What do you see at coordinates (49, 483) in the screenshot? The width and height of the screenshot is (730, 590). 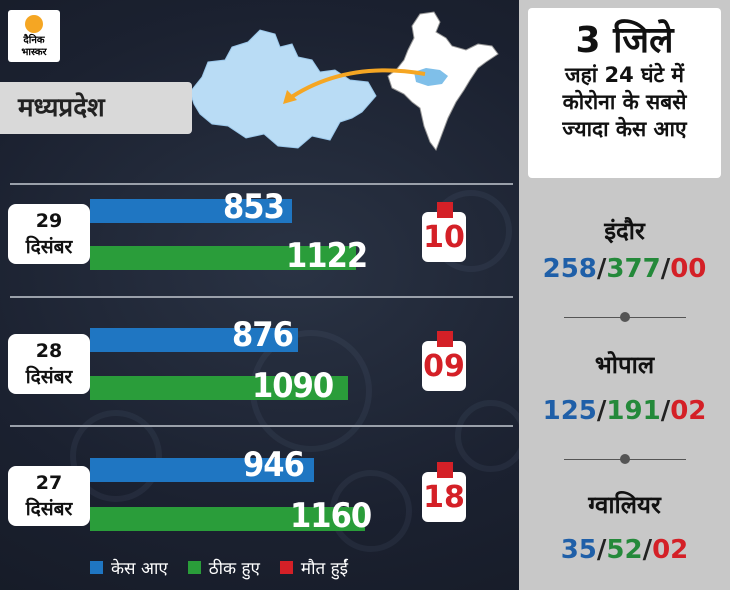 I see `date-day: 27` at bounding box center [49, 483].